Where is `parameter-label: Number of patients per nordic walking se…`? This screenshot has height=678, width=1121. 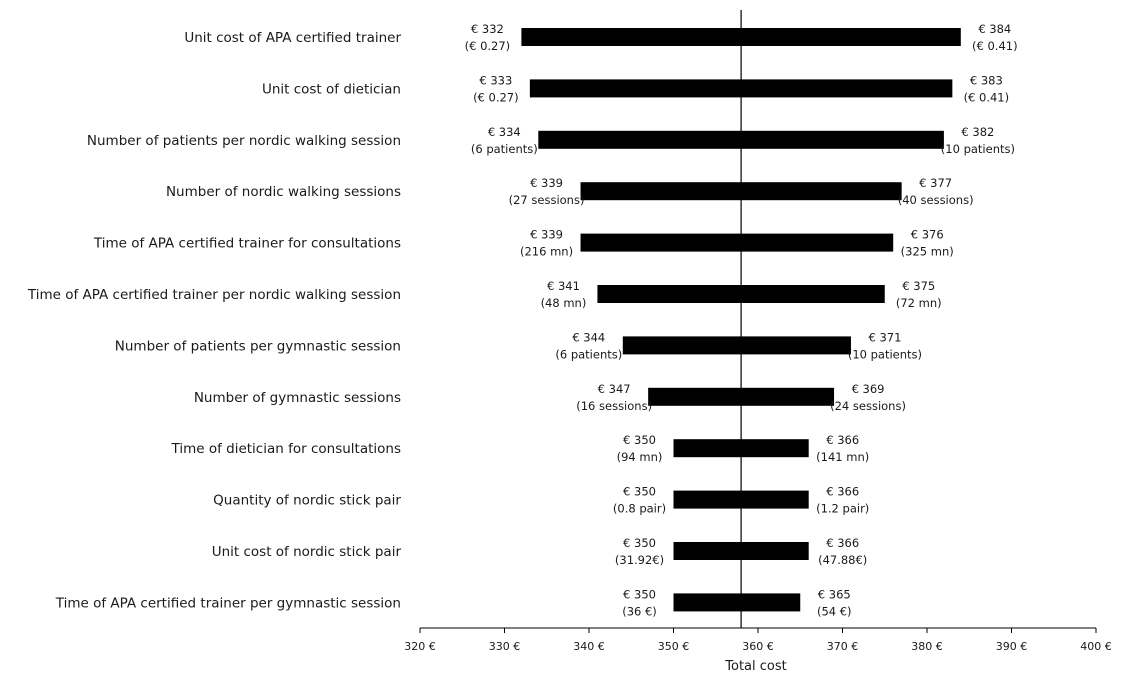 parameter-label: Number of patients per nordic walking se… is located at coordinates (244, 141).